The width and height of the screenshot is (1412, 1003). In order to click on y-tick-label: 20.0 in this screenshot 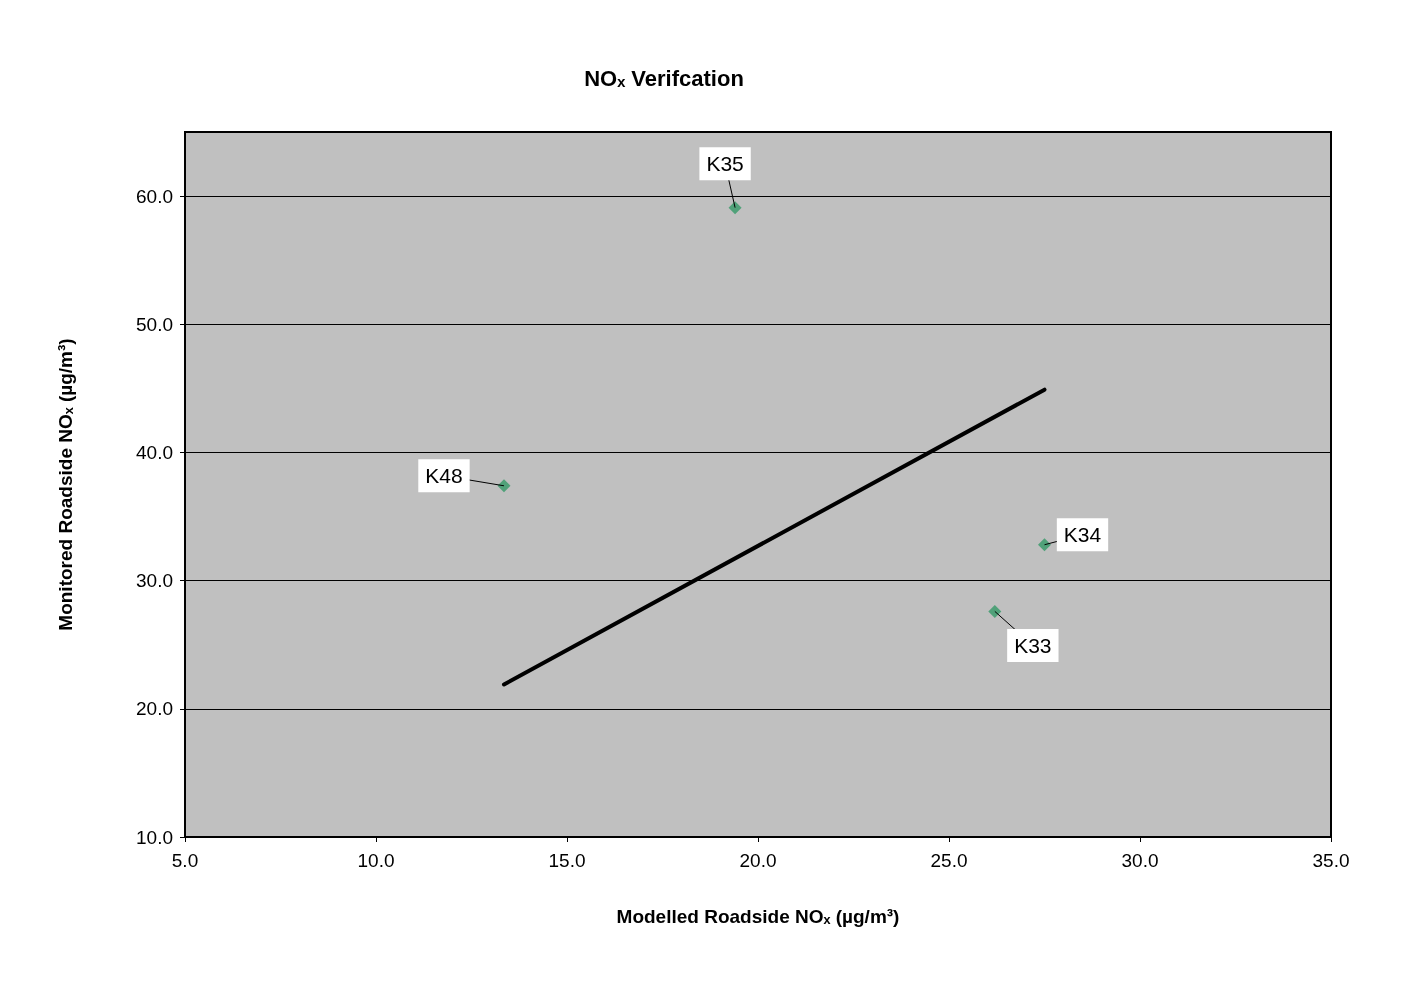, I will do `click(154, 709)`.